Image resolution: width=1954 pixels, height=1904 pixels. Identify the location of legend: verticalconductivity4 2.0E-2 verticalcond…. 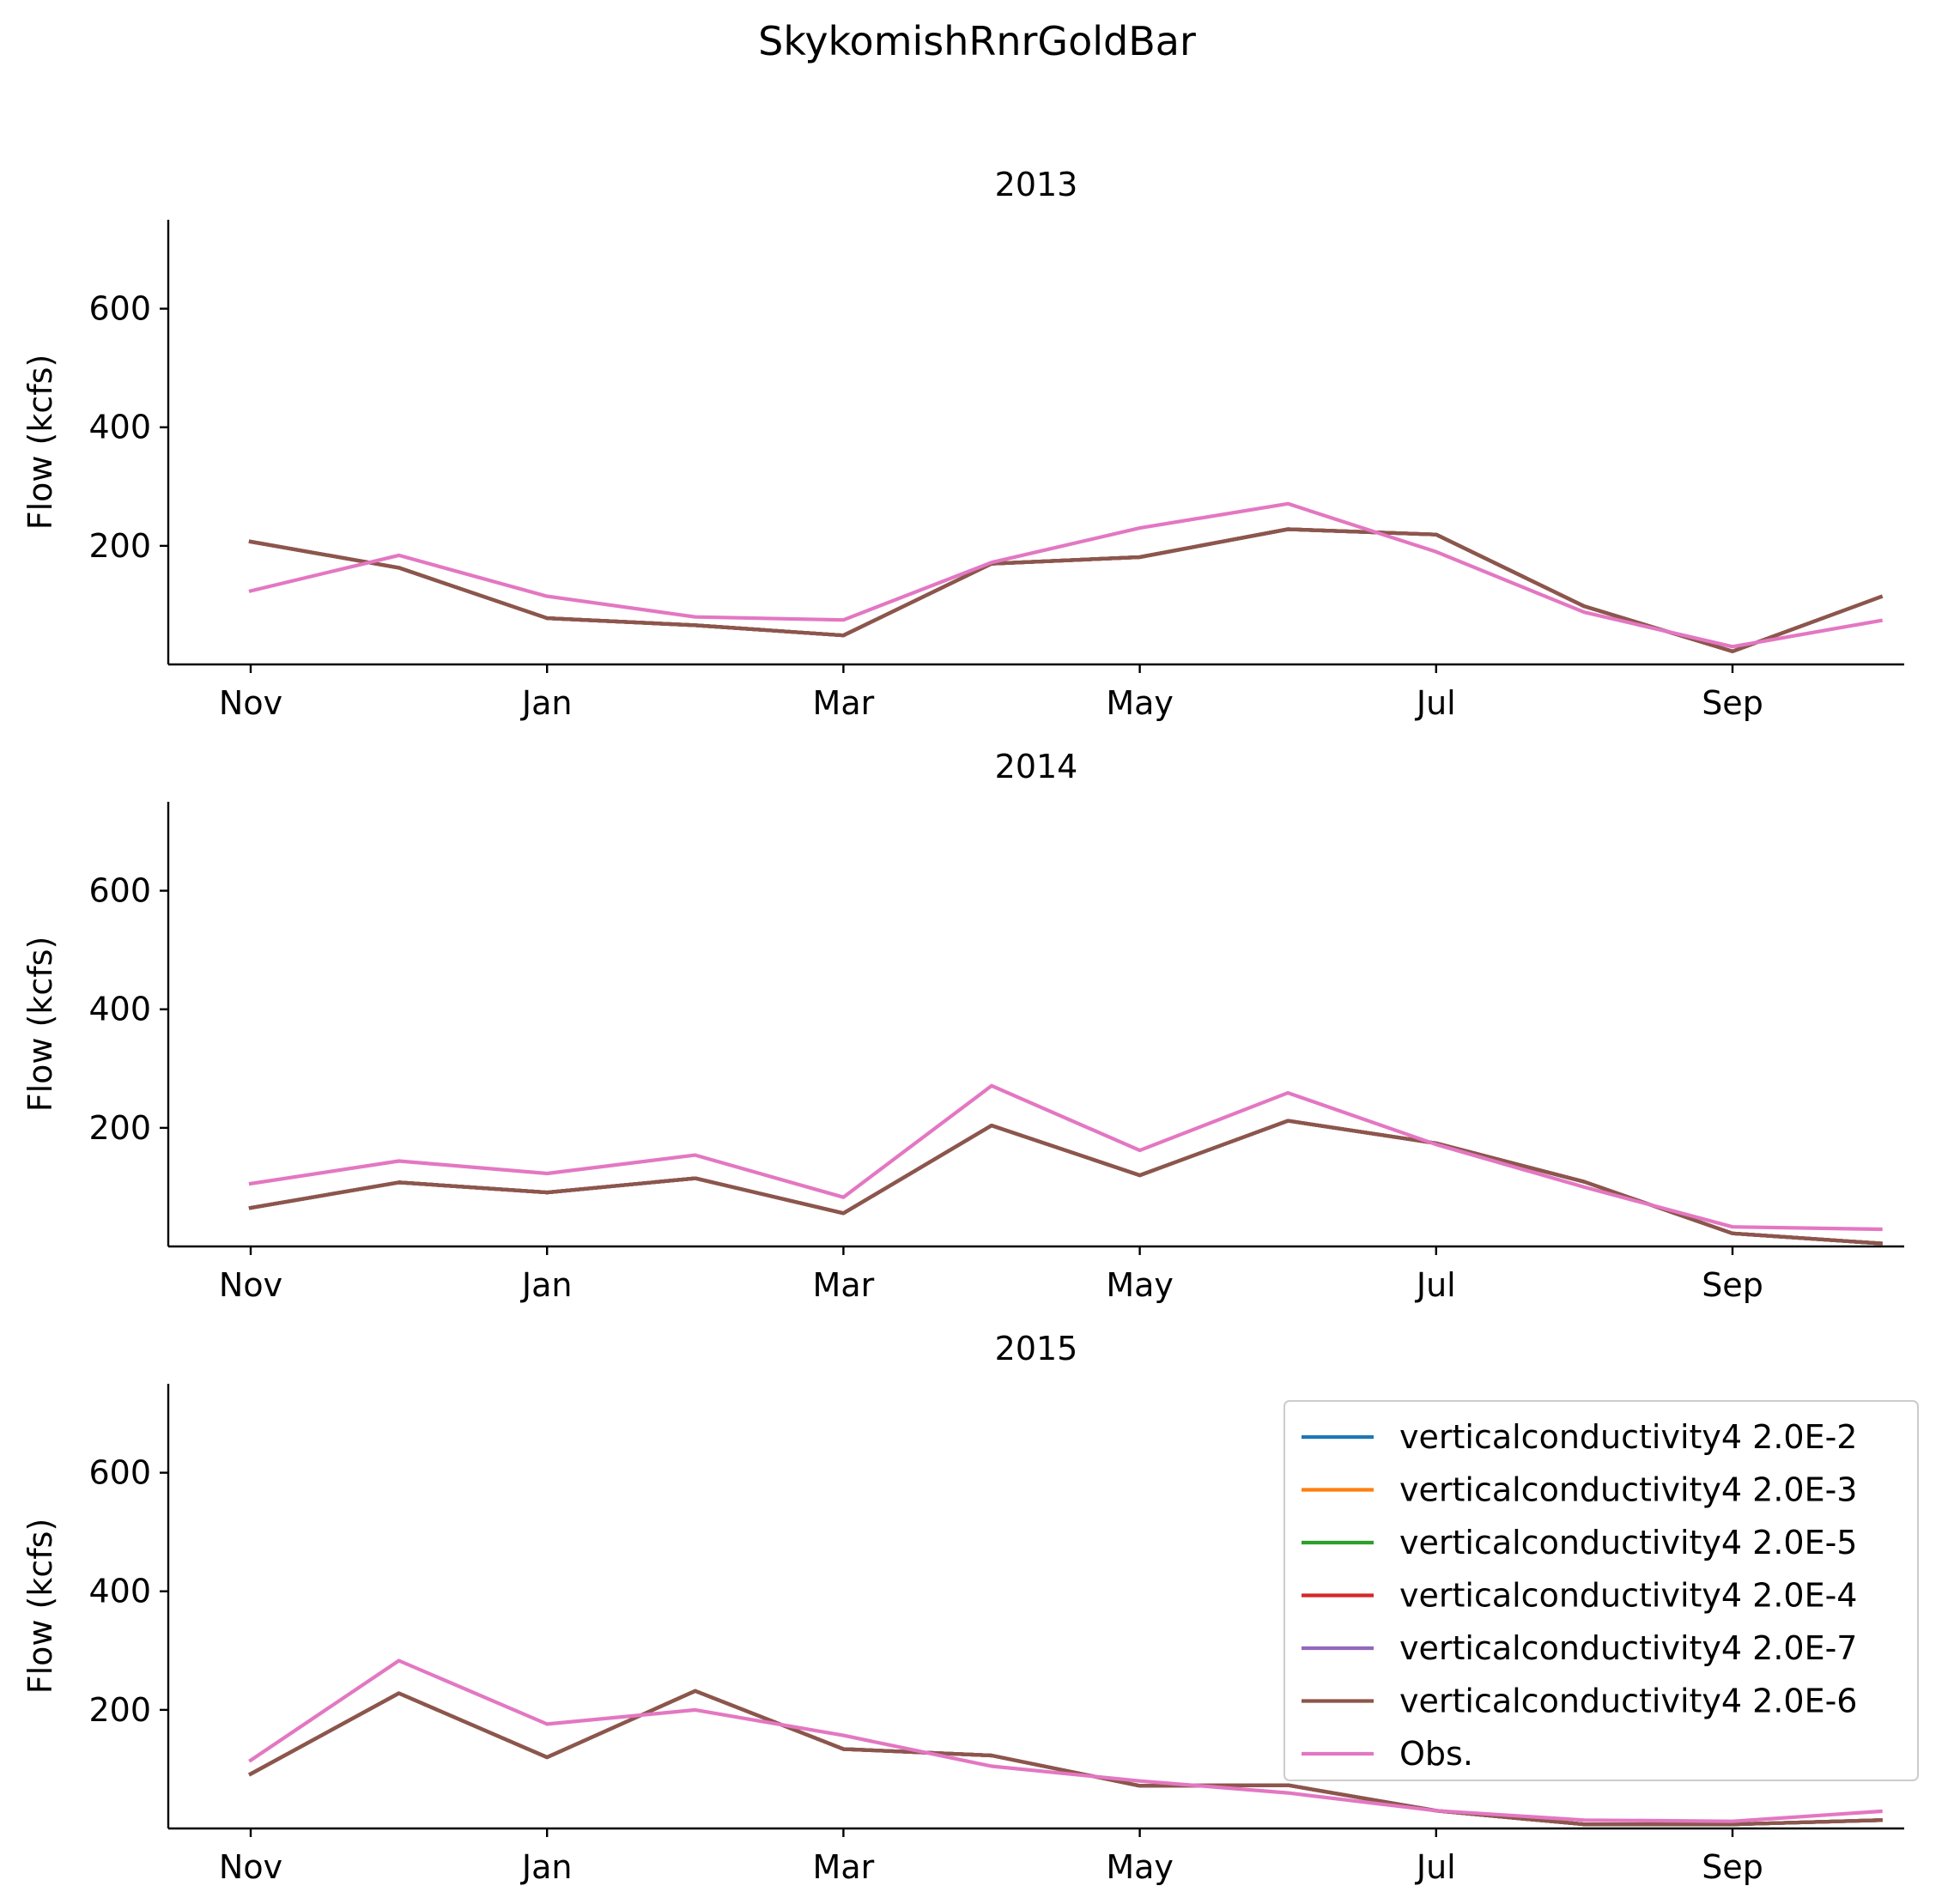
(1601, 1591).